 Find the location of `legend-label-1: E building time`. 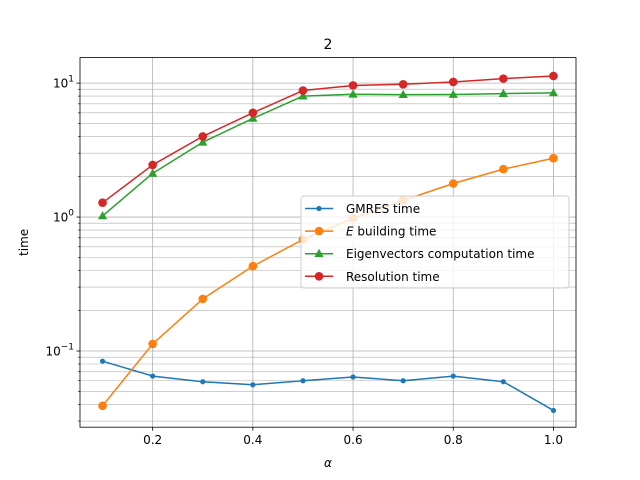

legend-label-1: E building time is located at coordinates (391, 232).